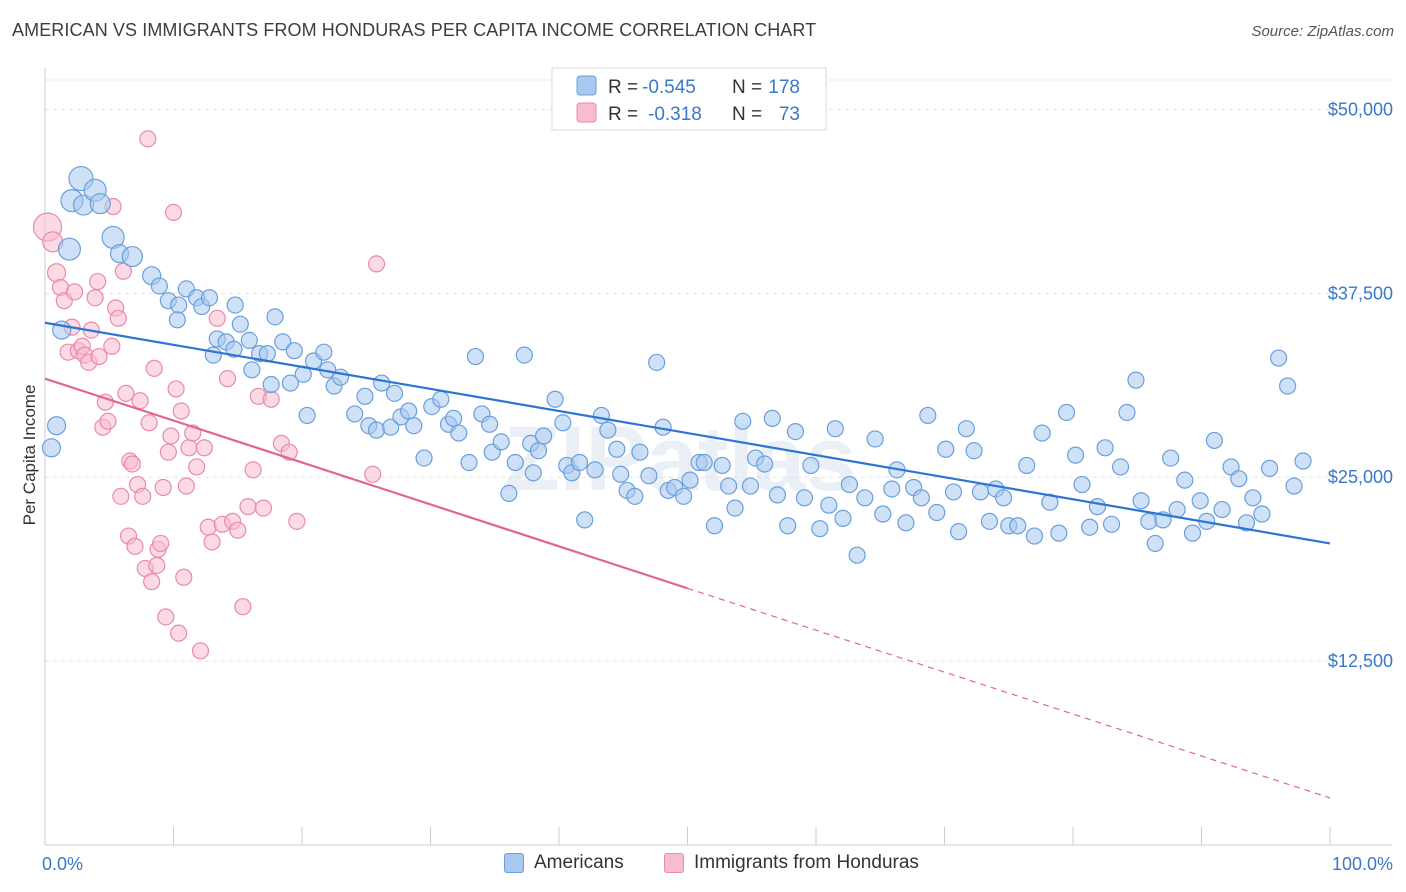 This screenshot has height=892, width=1406. What do you see at coordinates (1009, 693) in the screenshot?
I see `honduras-trend-line-dashed` at bounding box center [1009, 693].